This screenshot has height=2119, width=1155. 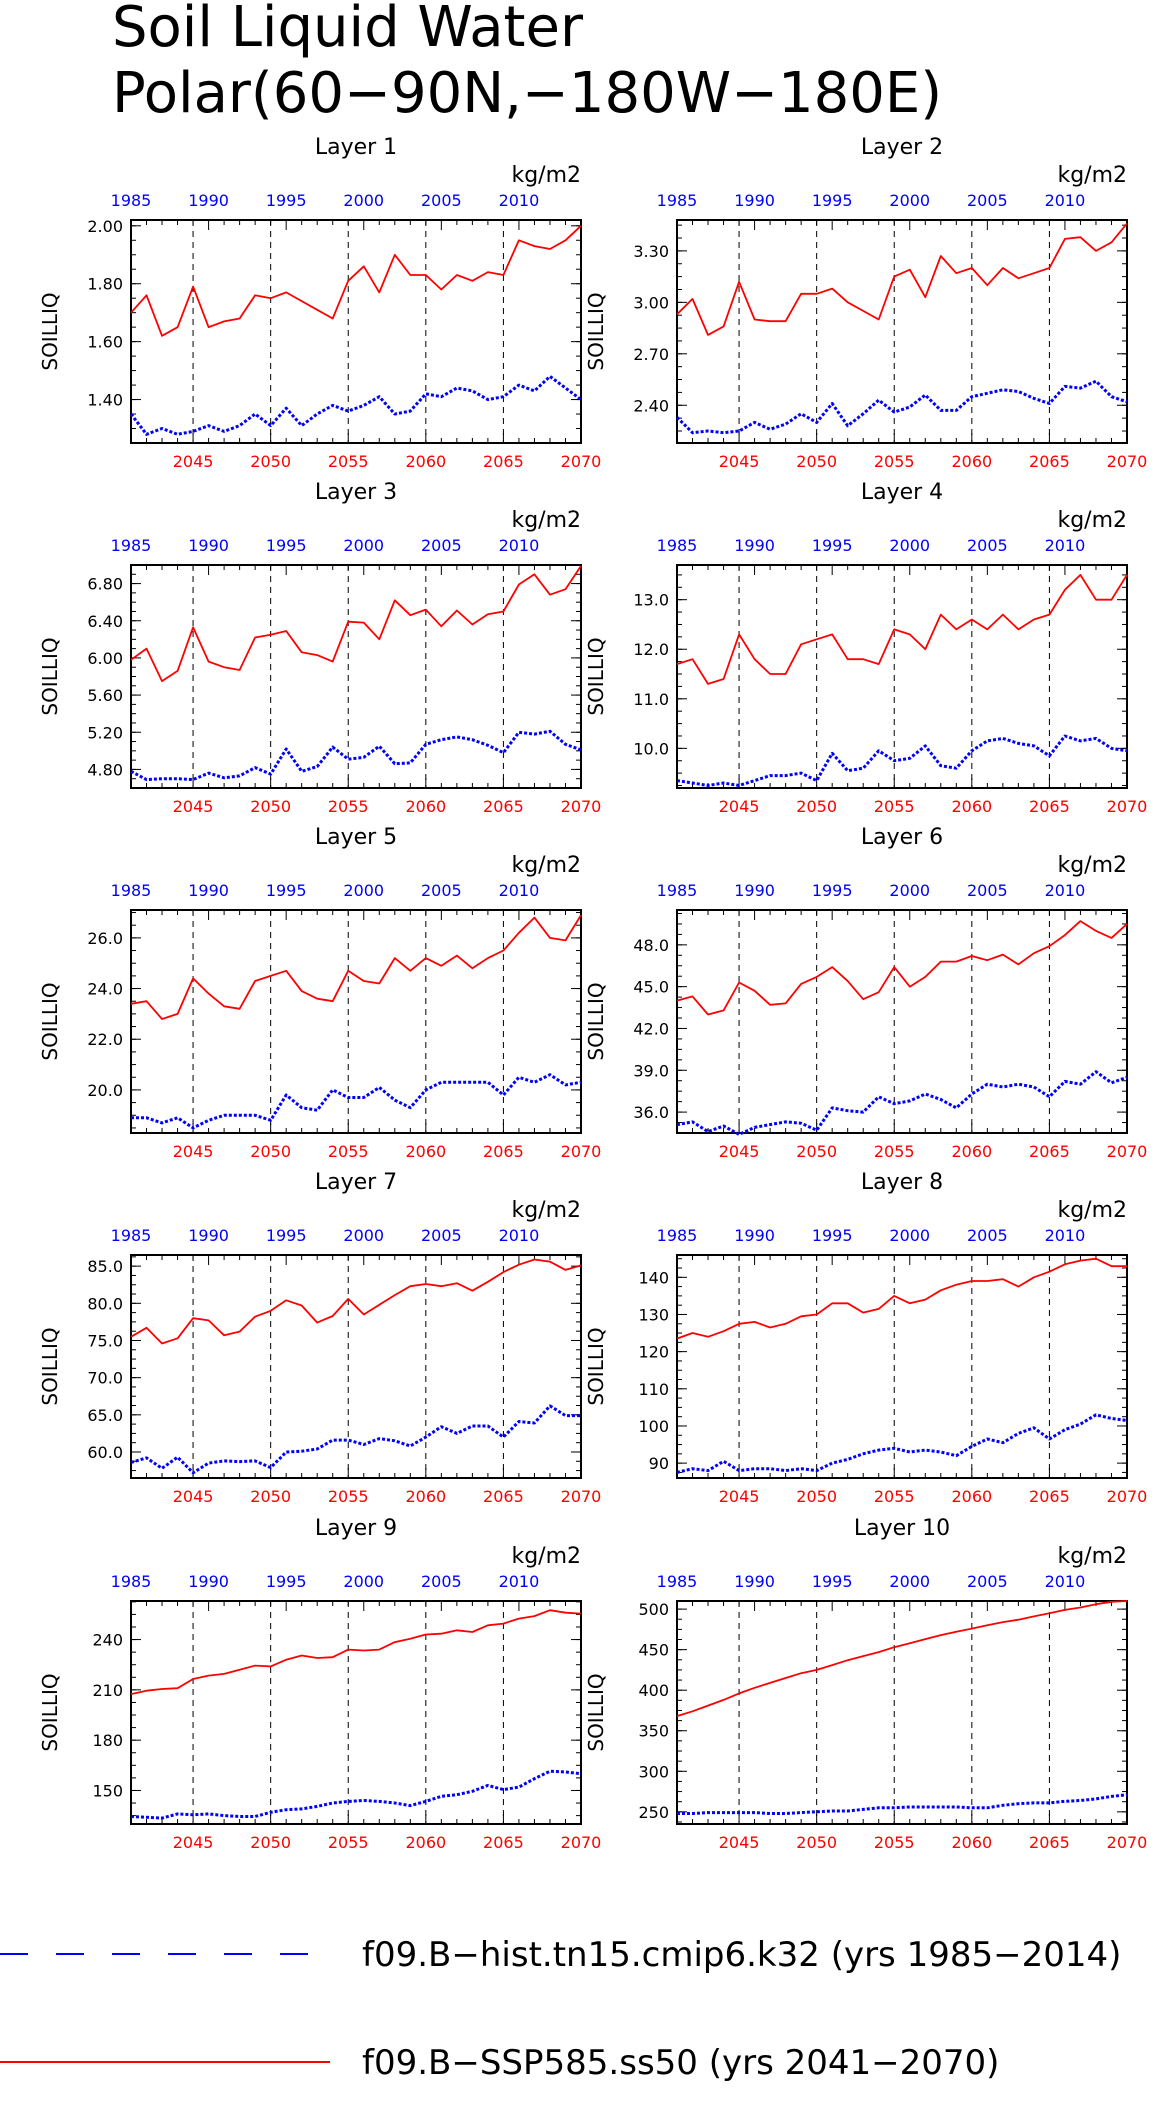 What do you see at coordinates (653, 1314) in the screenshot?
I see `y-tick-label: 130` at bounding box center [653, 1314].